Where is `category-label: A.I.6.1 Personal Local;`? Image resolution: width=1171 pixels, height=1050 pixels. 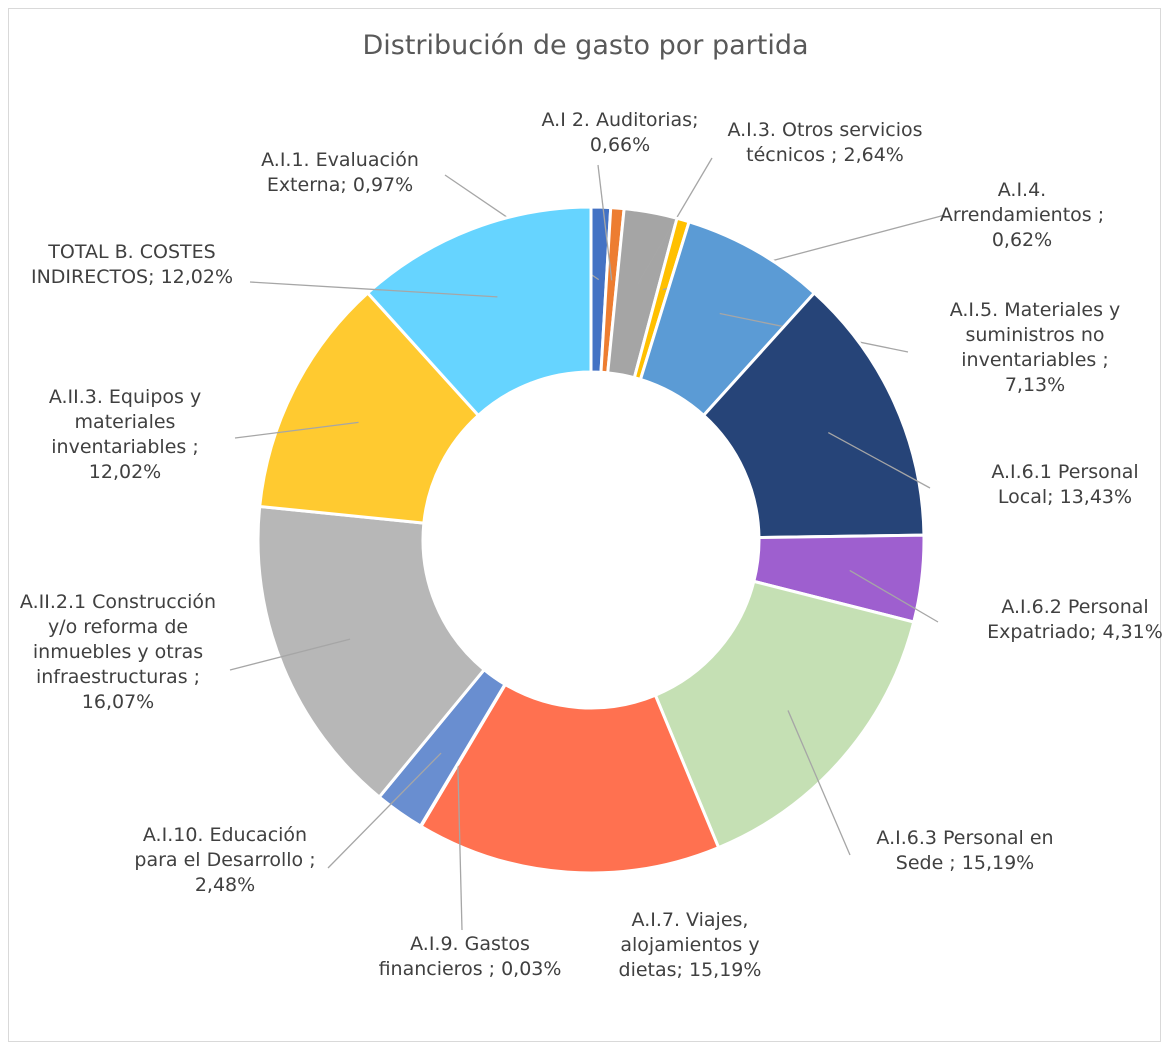 category-label: A.I.6.1 Personal Local; is located at coordinates (1065, 484).